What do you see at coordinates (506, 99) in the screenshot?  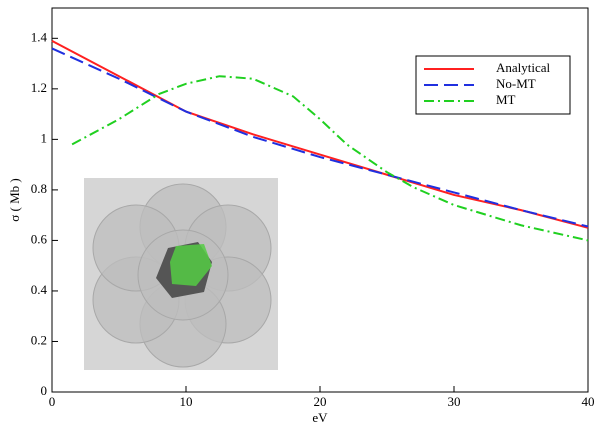 I see `legend-label: MT` at bounding box center [506, 99].